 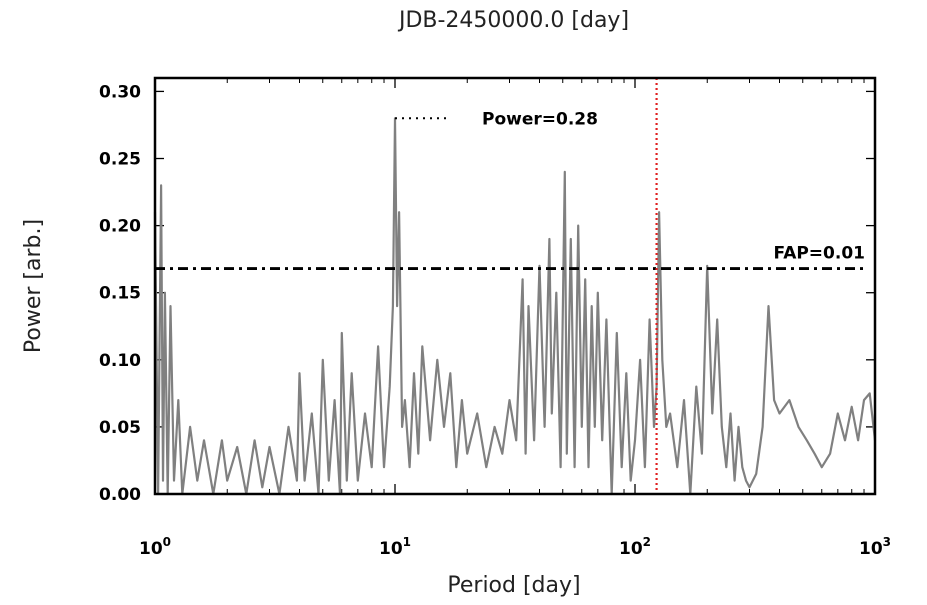 What do you see at coordinates (120, 227) in the screenshot?
I see `y-tick-label: 0.20` at bounding box center [120, 227].